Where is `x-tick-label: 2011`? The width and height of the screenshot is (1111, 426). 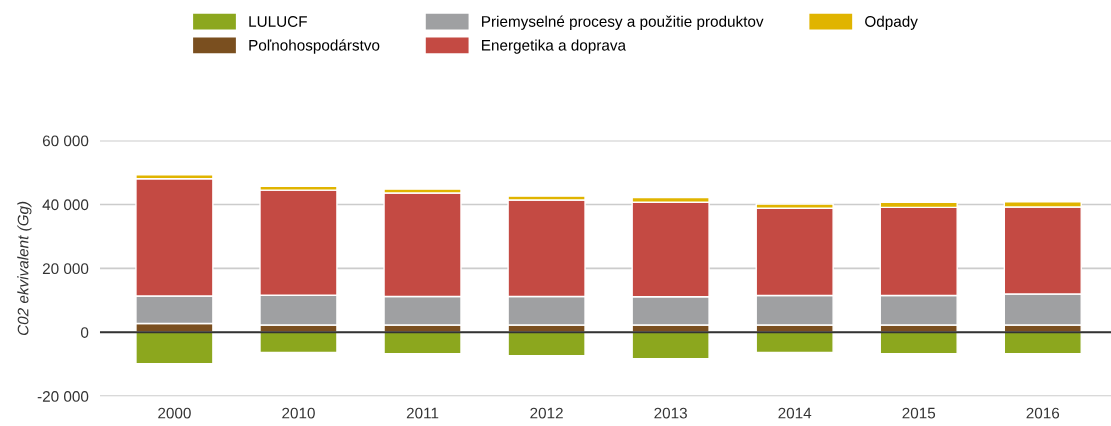
x-tick-label: 2011 is located at coordinates (422, 413).